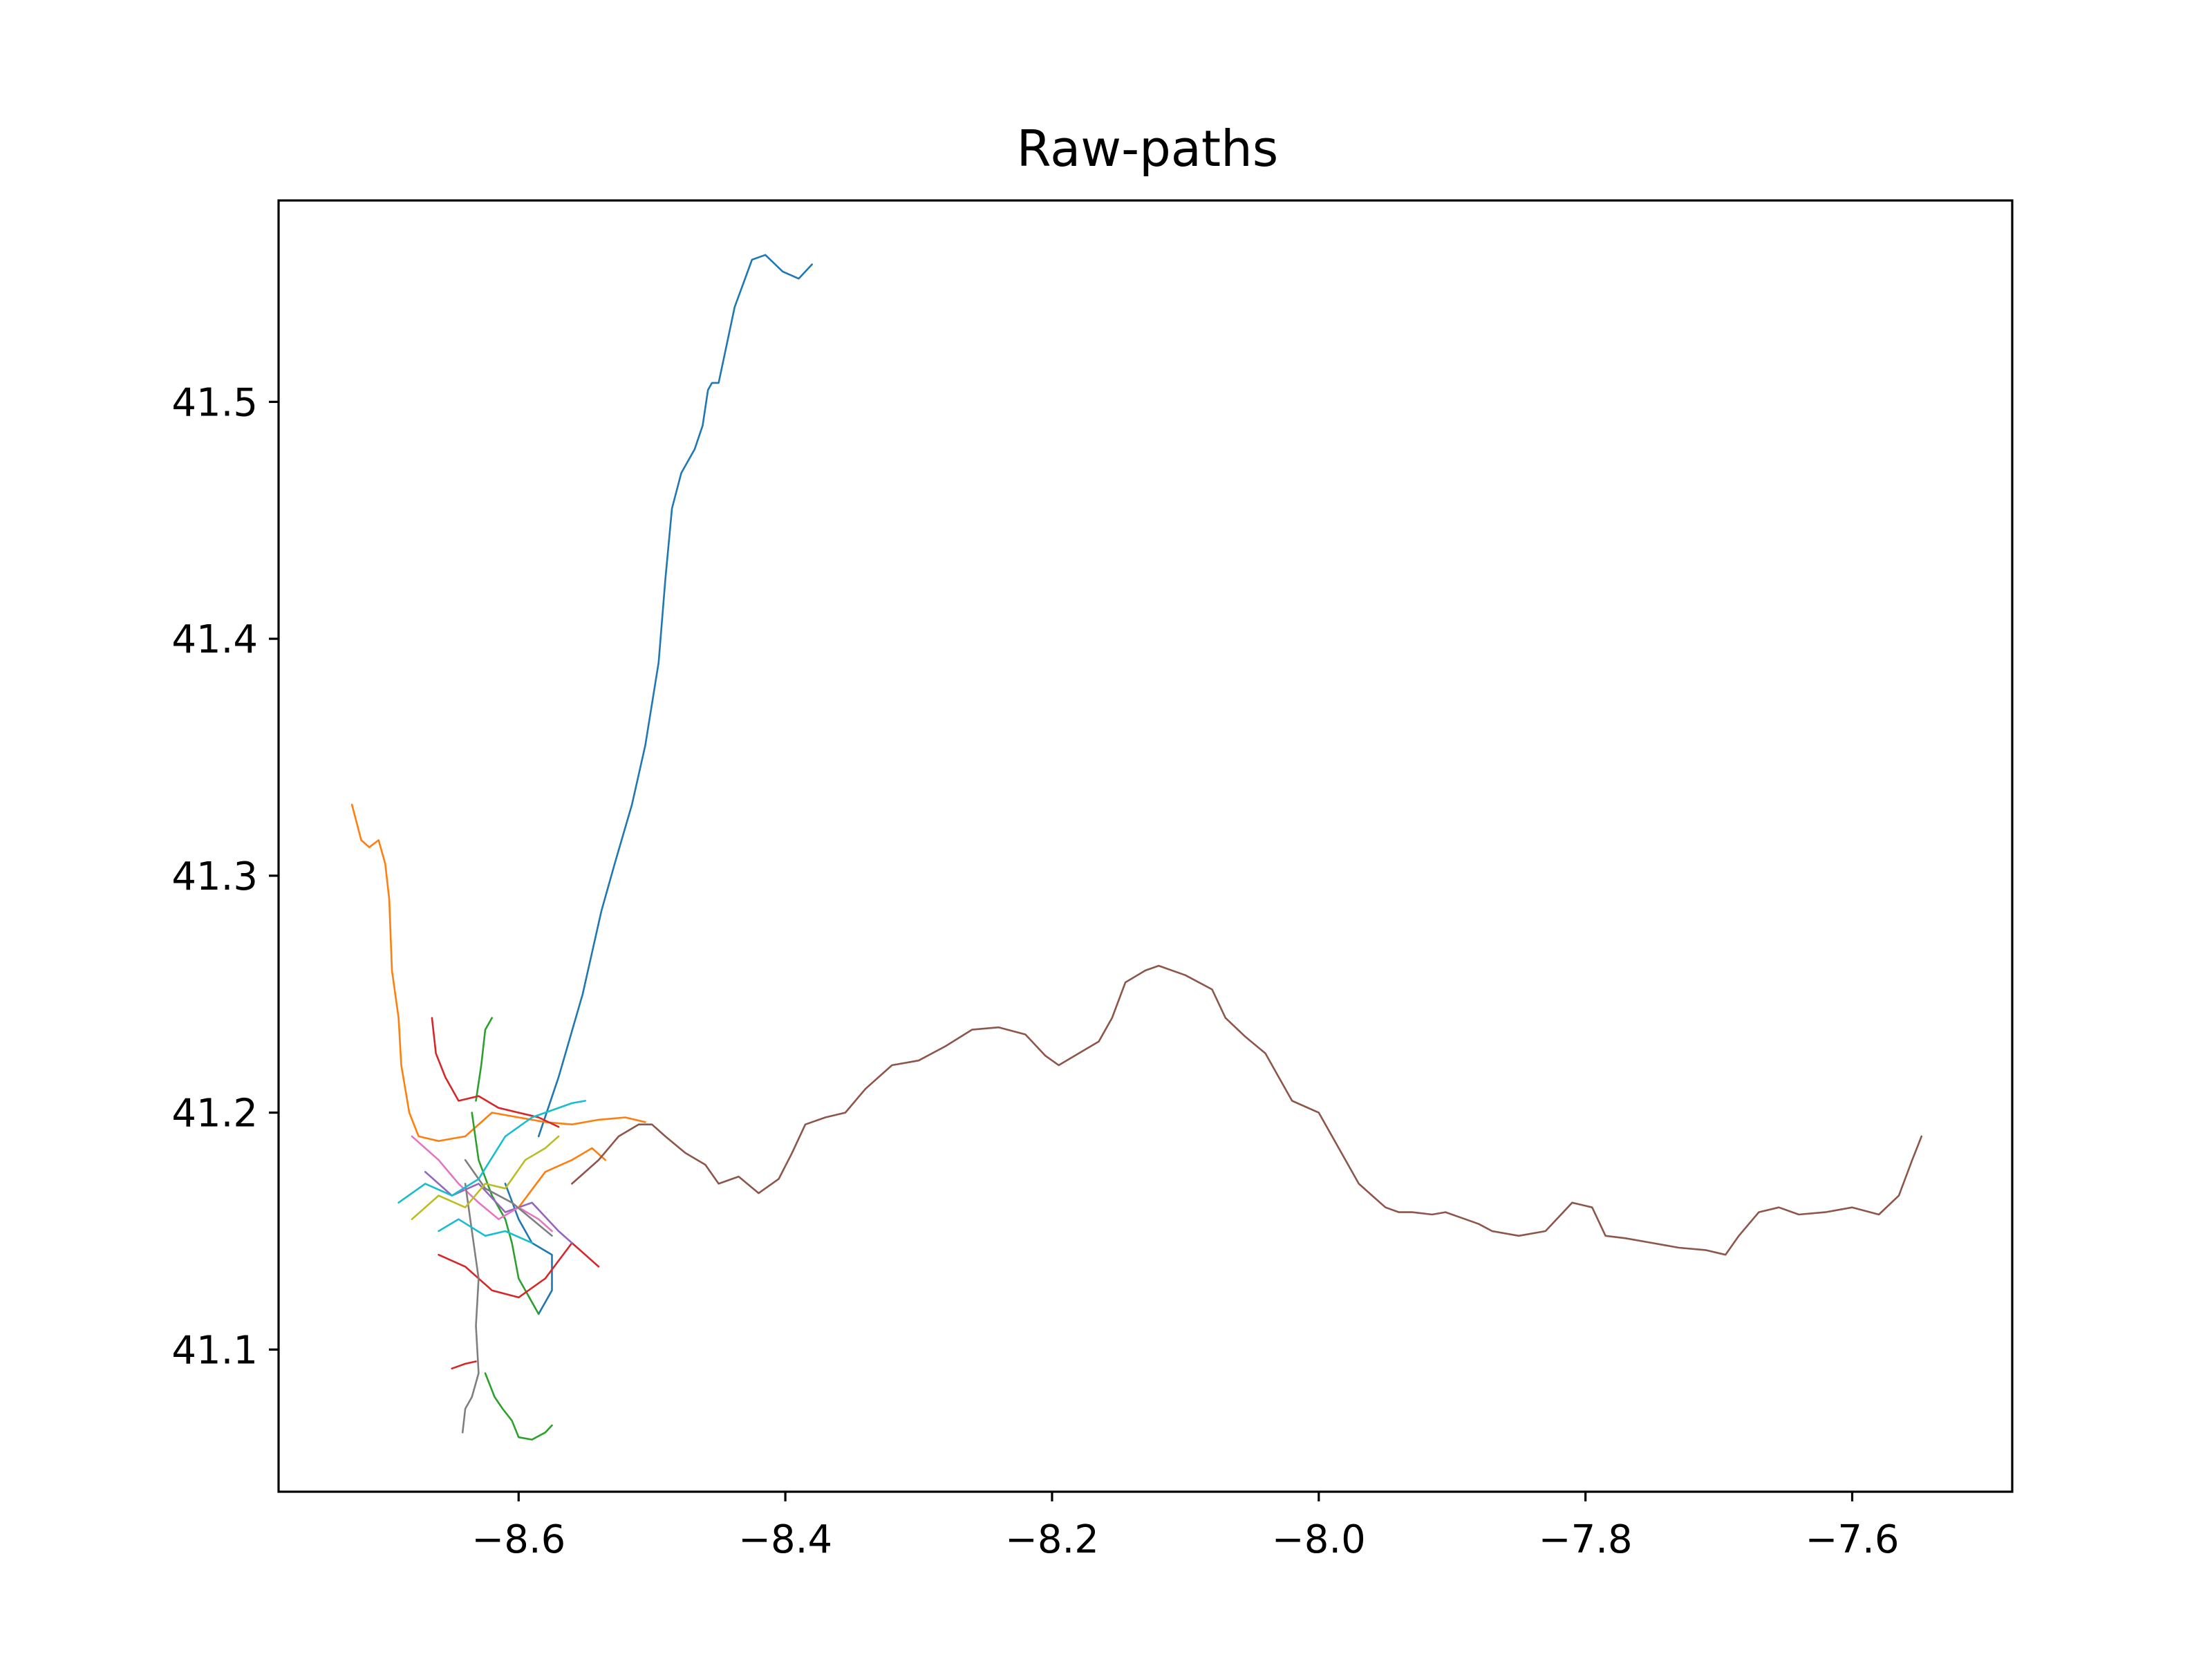 The width and height of the screenshot is (2212, 1659). Describe the element at coordinates (1052, 1540) in the screenshot. I see `x-tick-label: −8.2` at that location.